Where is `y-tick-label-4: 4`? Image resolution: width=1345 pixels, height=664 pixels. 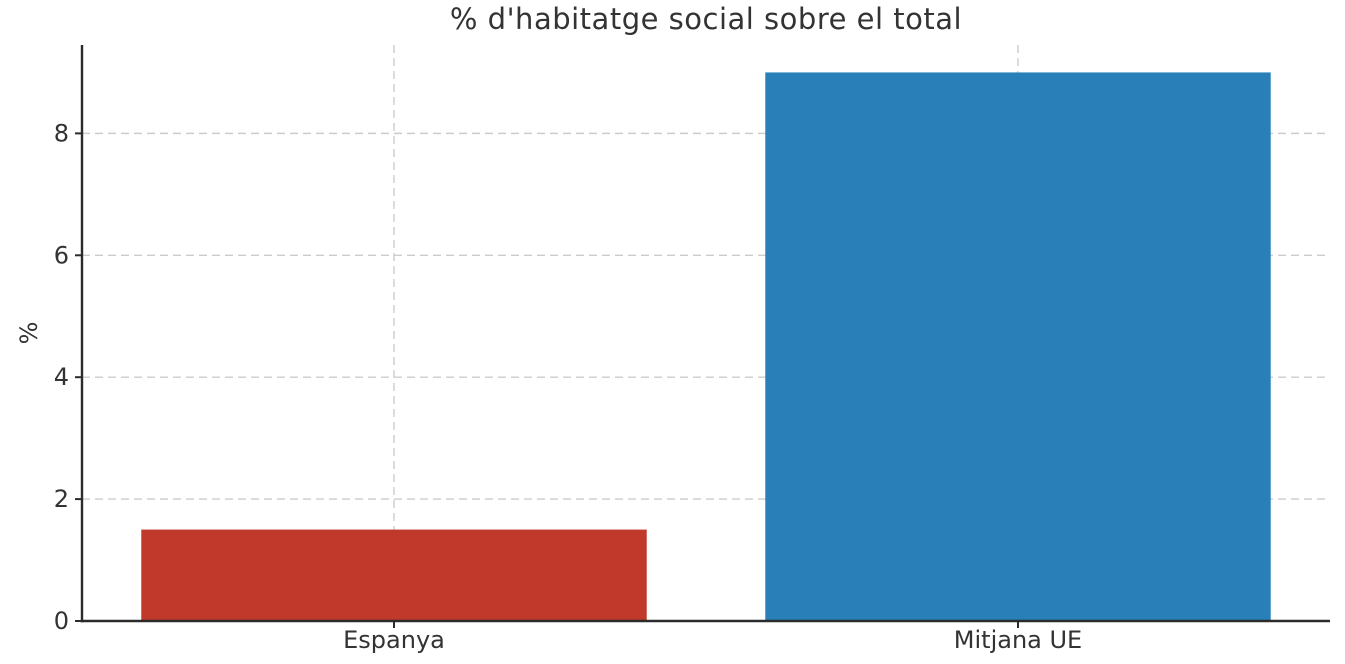
y-tick-label-4: 4 is located at coordinates (61, 377).